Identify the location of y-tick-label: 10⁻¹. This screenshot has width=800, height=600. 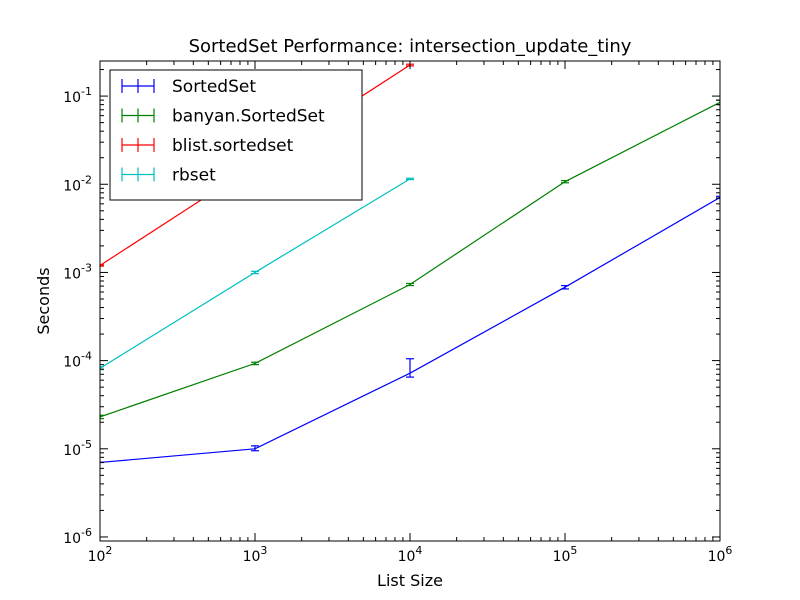
(77, 95).